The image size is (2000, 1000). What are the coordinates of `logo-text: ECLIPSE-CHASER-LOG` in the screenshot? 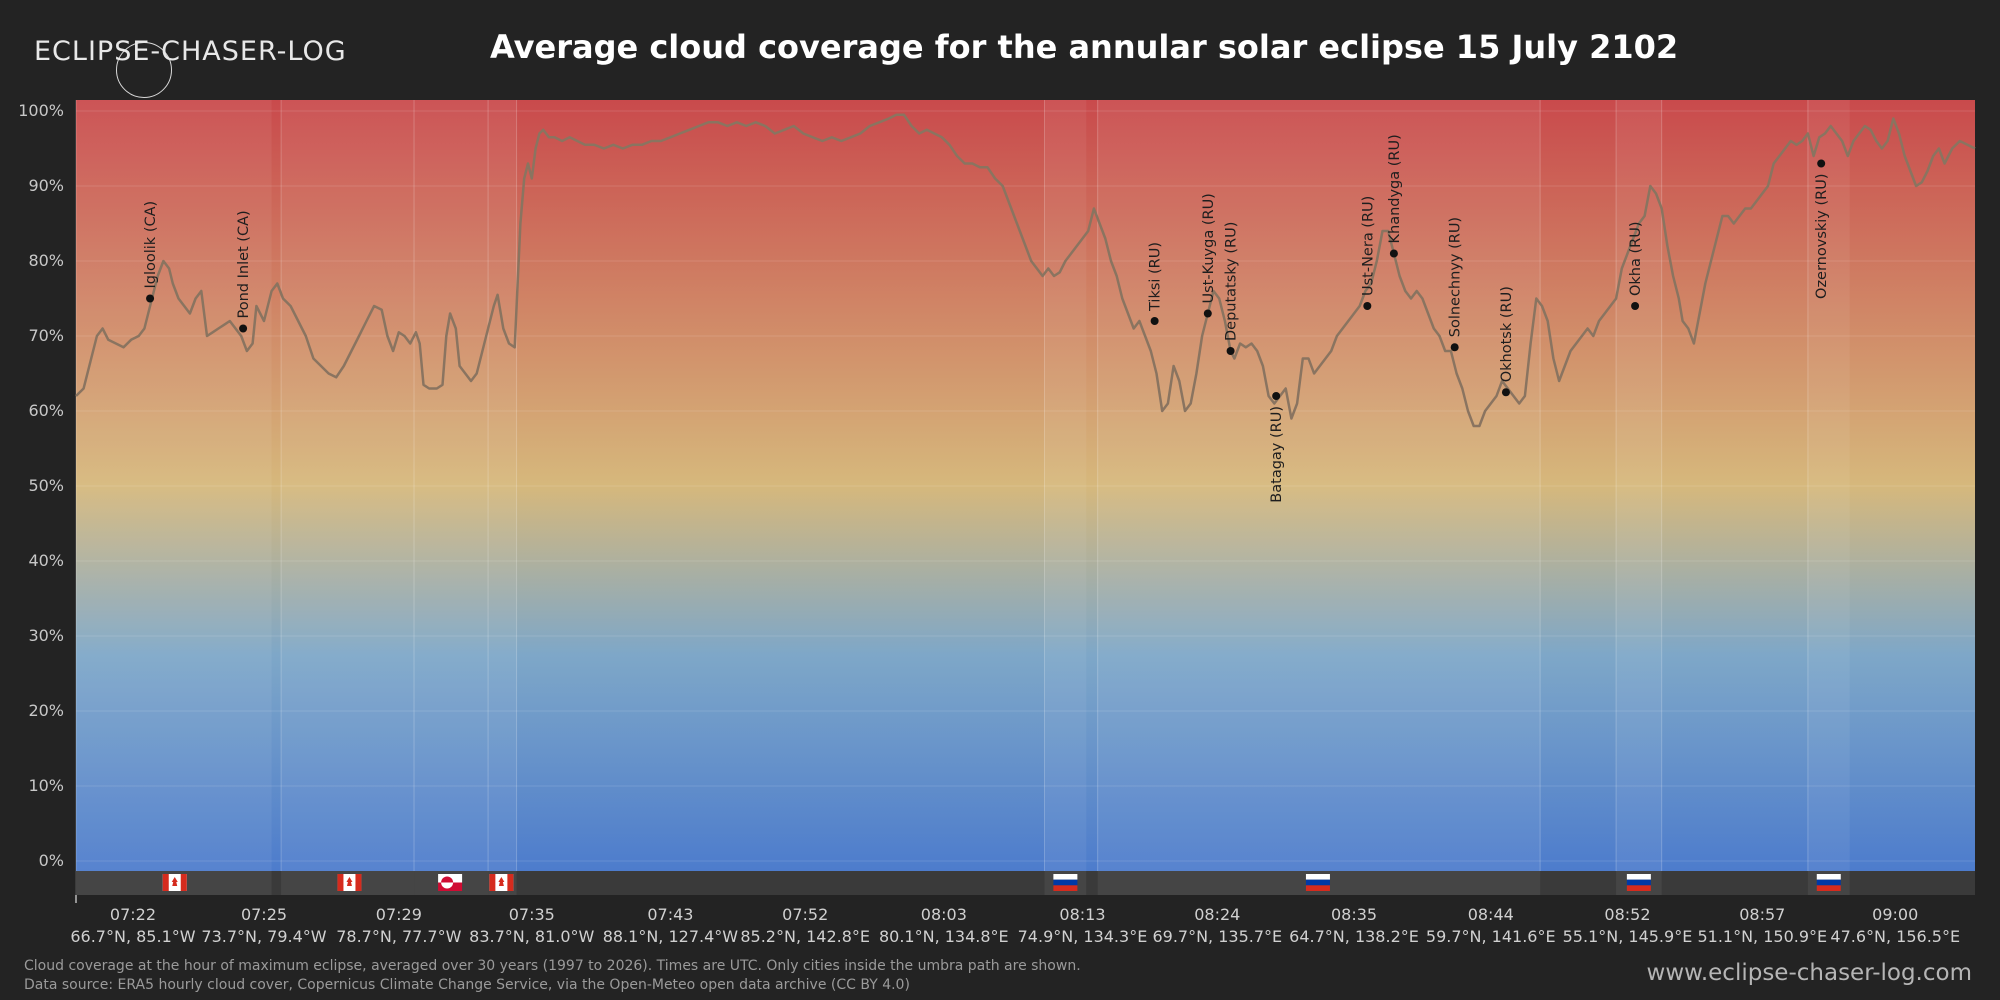 It's located at (190, 51).